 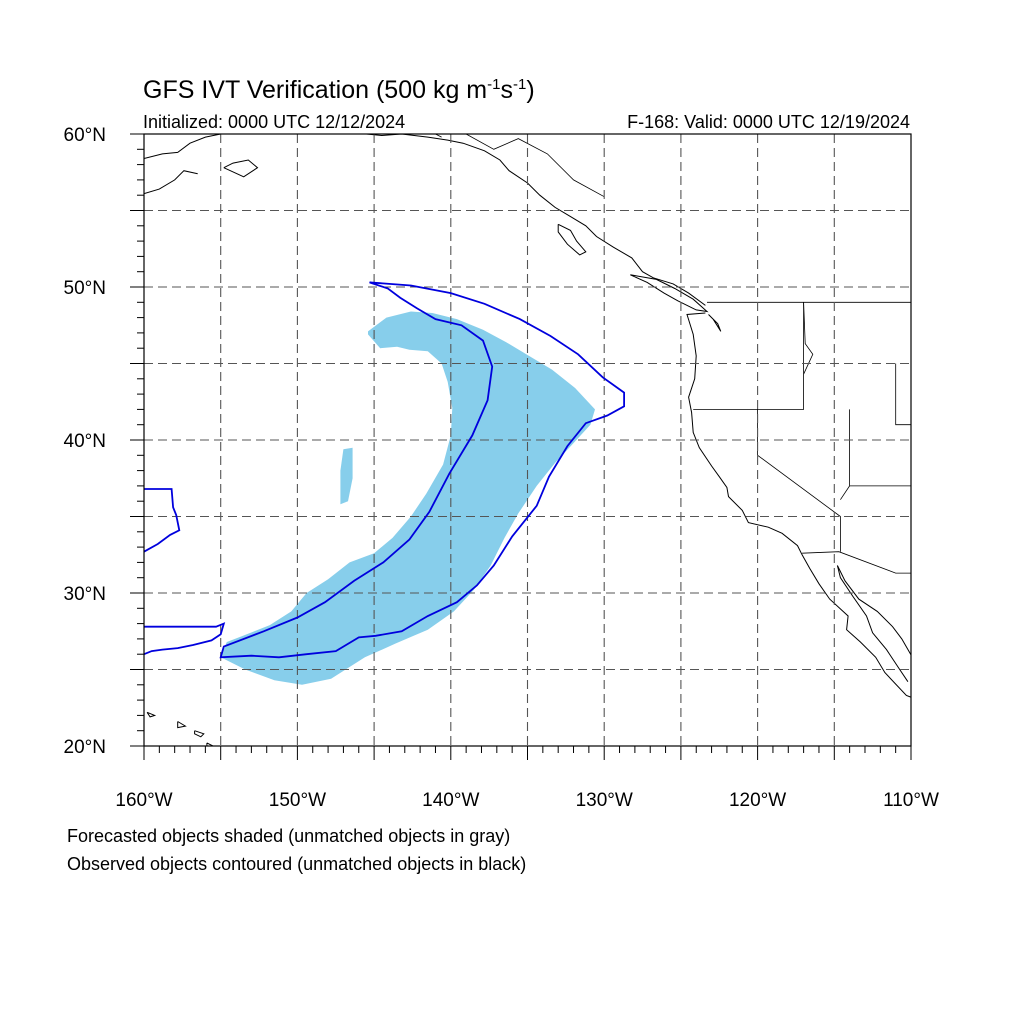 What do you see at coordinates (911, 800) in the screenshot?
I see `lon-tick-label: 110°W` at bounding box center [911, 800].